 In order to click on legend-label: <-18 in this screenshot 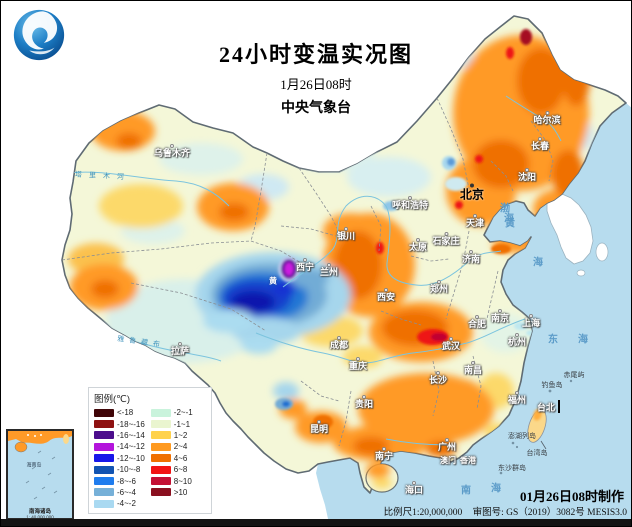, I will do `click(125, 413)`.